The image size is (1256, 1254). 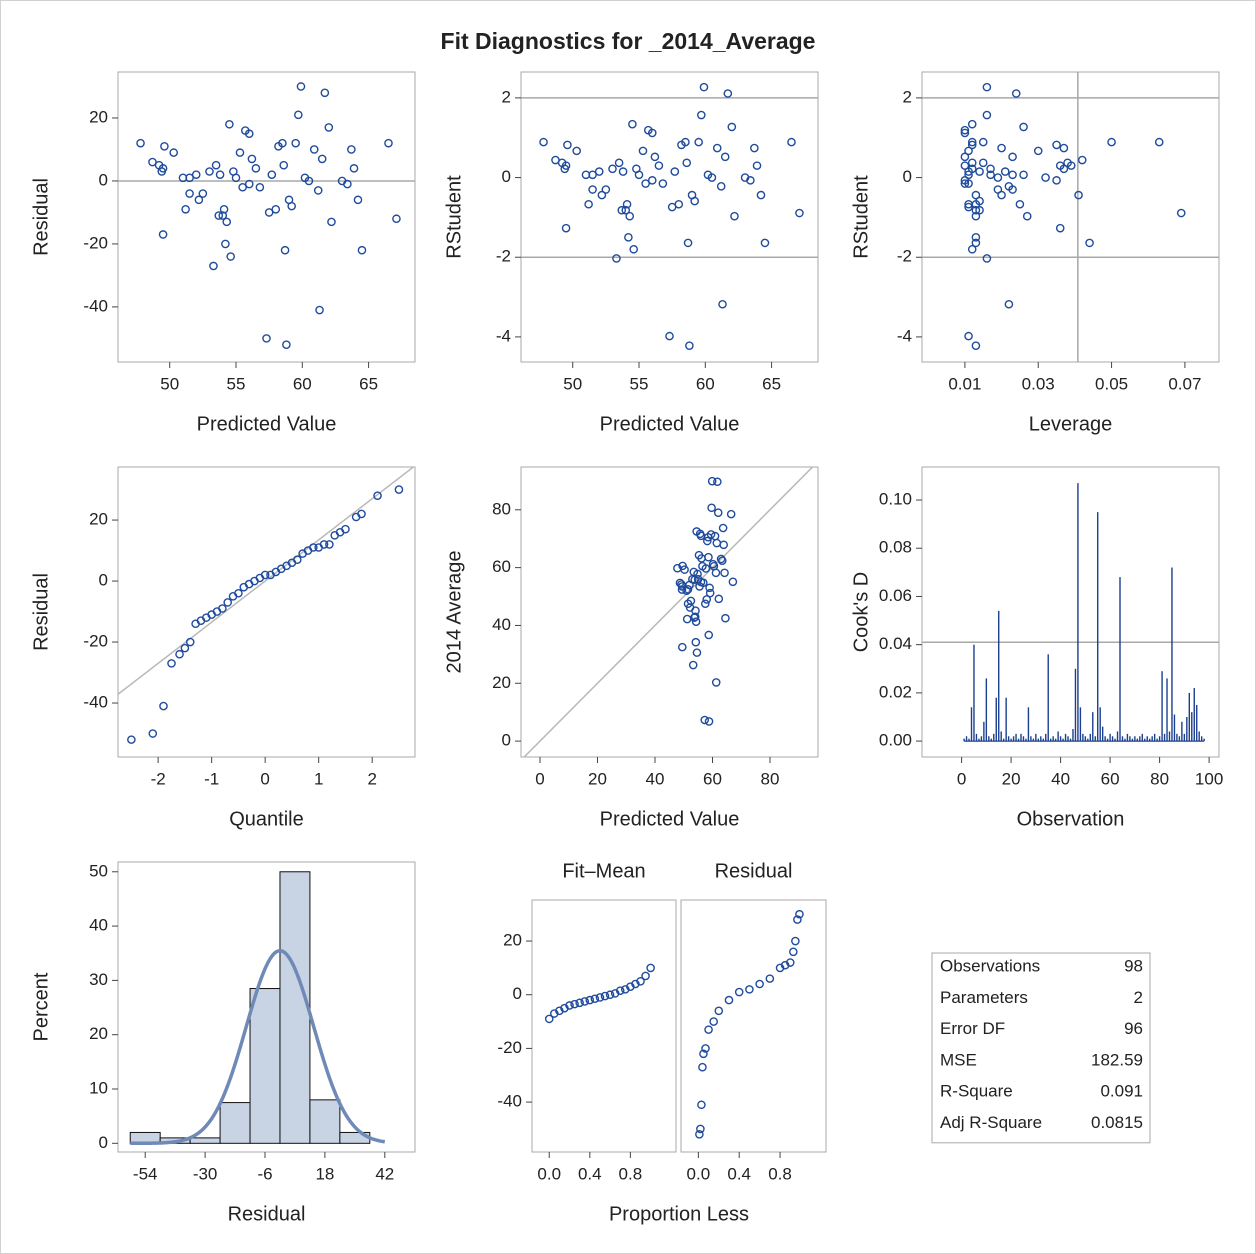 What do you see at coordinates (631, 1173) in the screenshot?
I see `x-tick-label: 0.8` at bounding box center [631, 1173].